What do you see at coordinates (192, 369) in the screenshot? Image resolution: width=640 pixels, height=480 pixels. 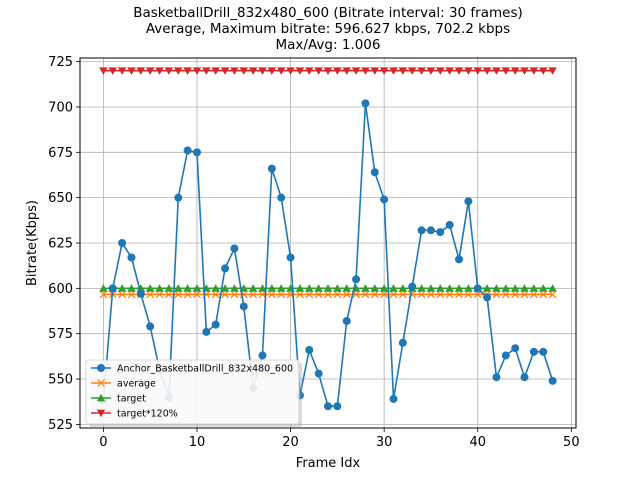 I see `legend-entry: Anchor_BasketballDrill_832x480_600` at bounding box center [192, 369].